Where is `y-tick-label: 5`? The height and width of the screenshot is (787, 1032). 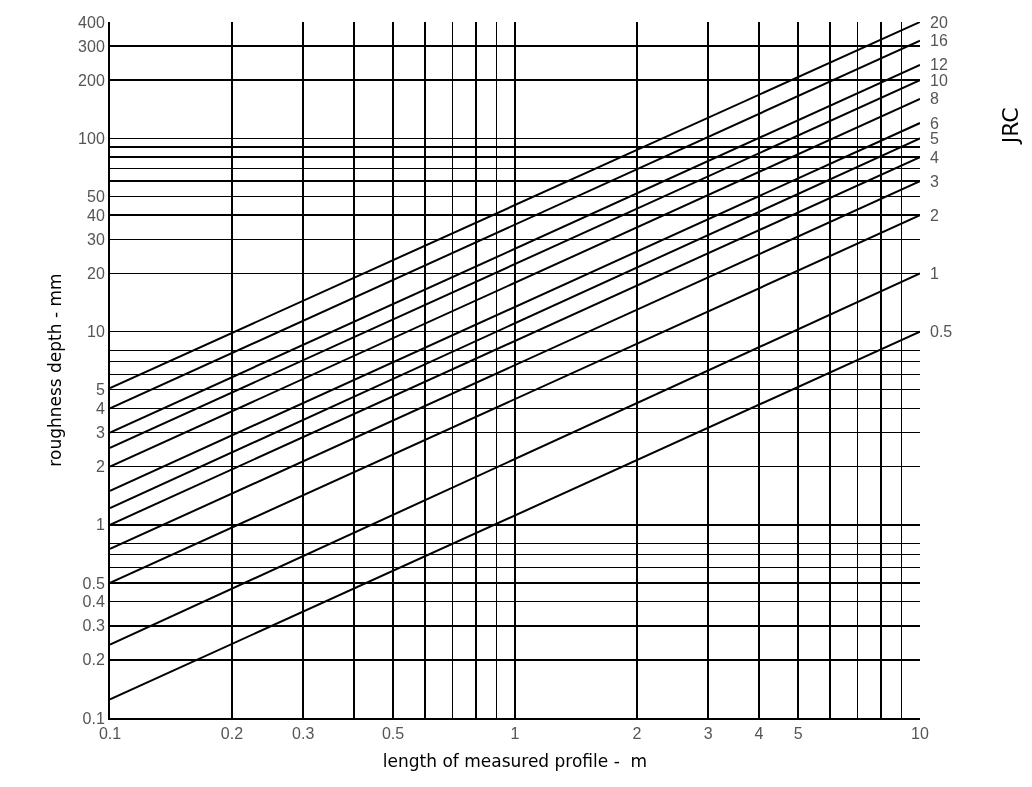
y-tick-label: 5 is located at coordinates (100, 390).